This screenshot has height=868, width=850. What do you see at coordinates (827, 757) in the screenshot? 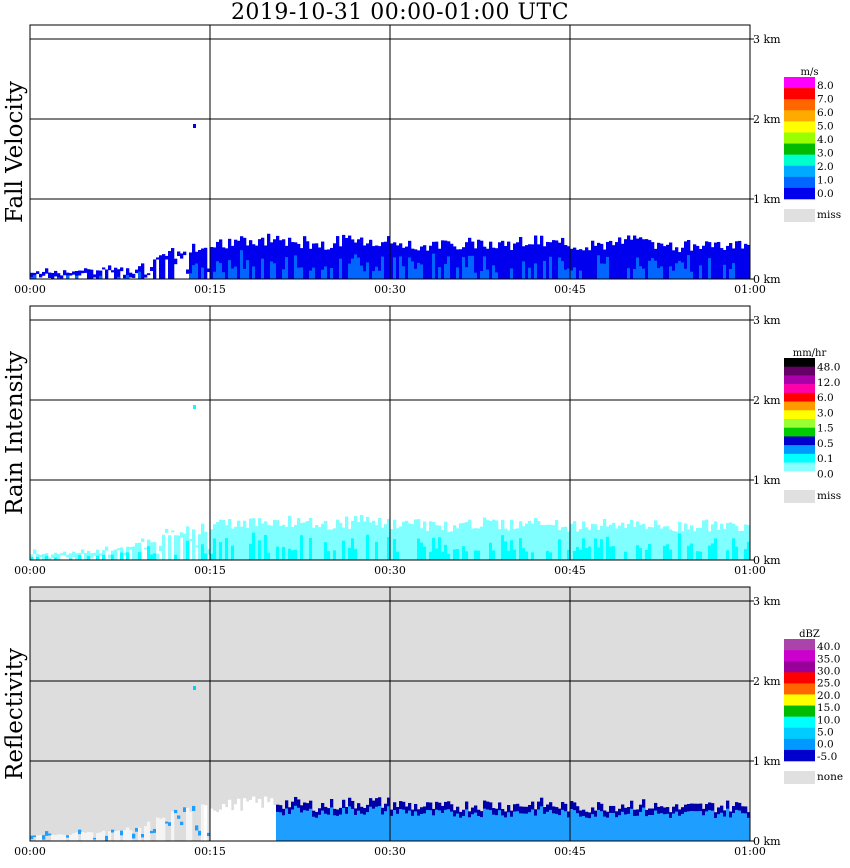
I see `legend-label: -5.0` at bounding box center [827, 757].